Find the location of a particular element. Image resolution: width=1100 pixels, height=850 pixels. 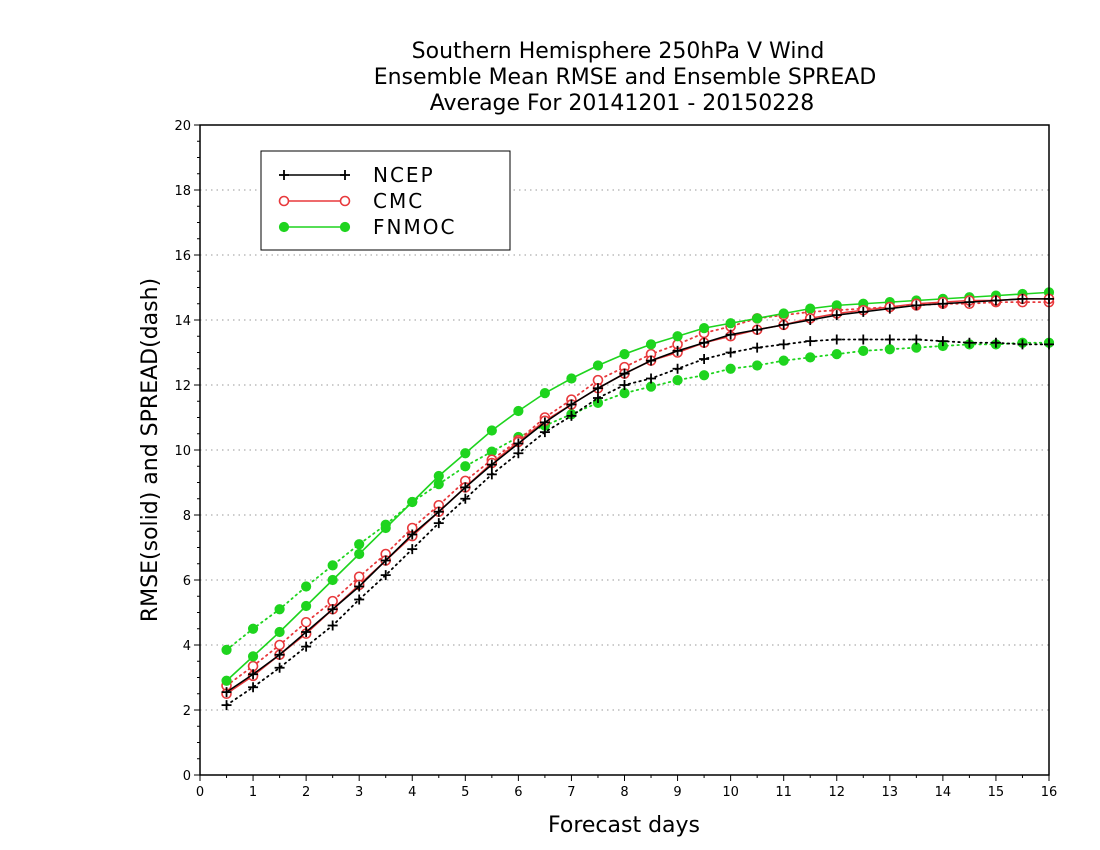

x-tick-label: 9 is located at coordinates (677, 792).